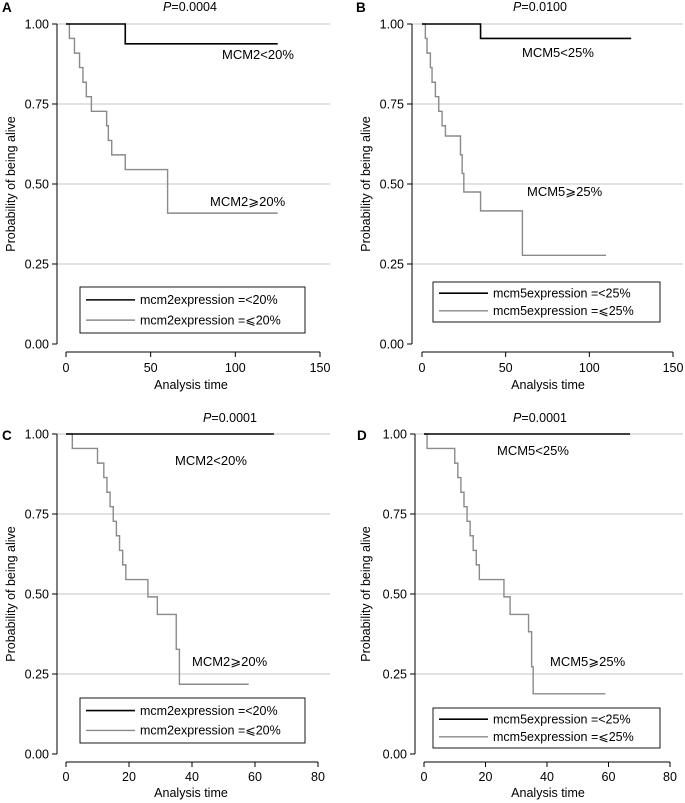  I want to click on panel-letter: A, so click(7, 7).